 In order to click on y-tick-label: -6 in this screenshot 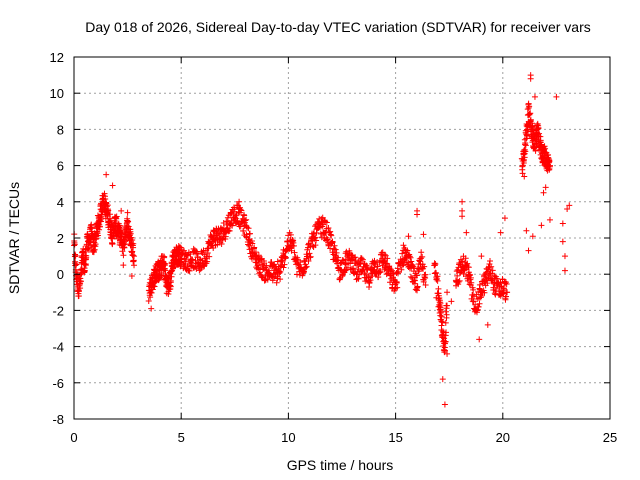, I will do `click(58, 383)`.